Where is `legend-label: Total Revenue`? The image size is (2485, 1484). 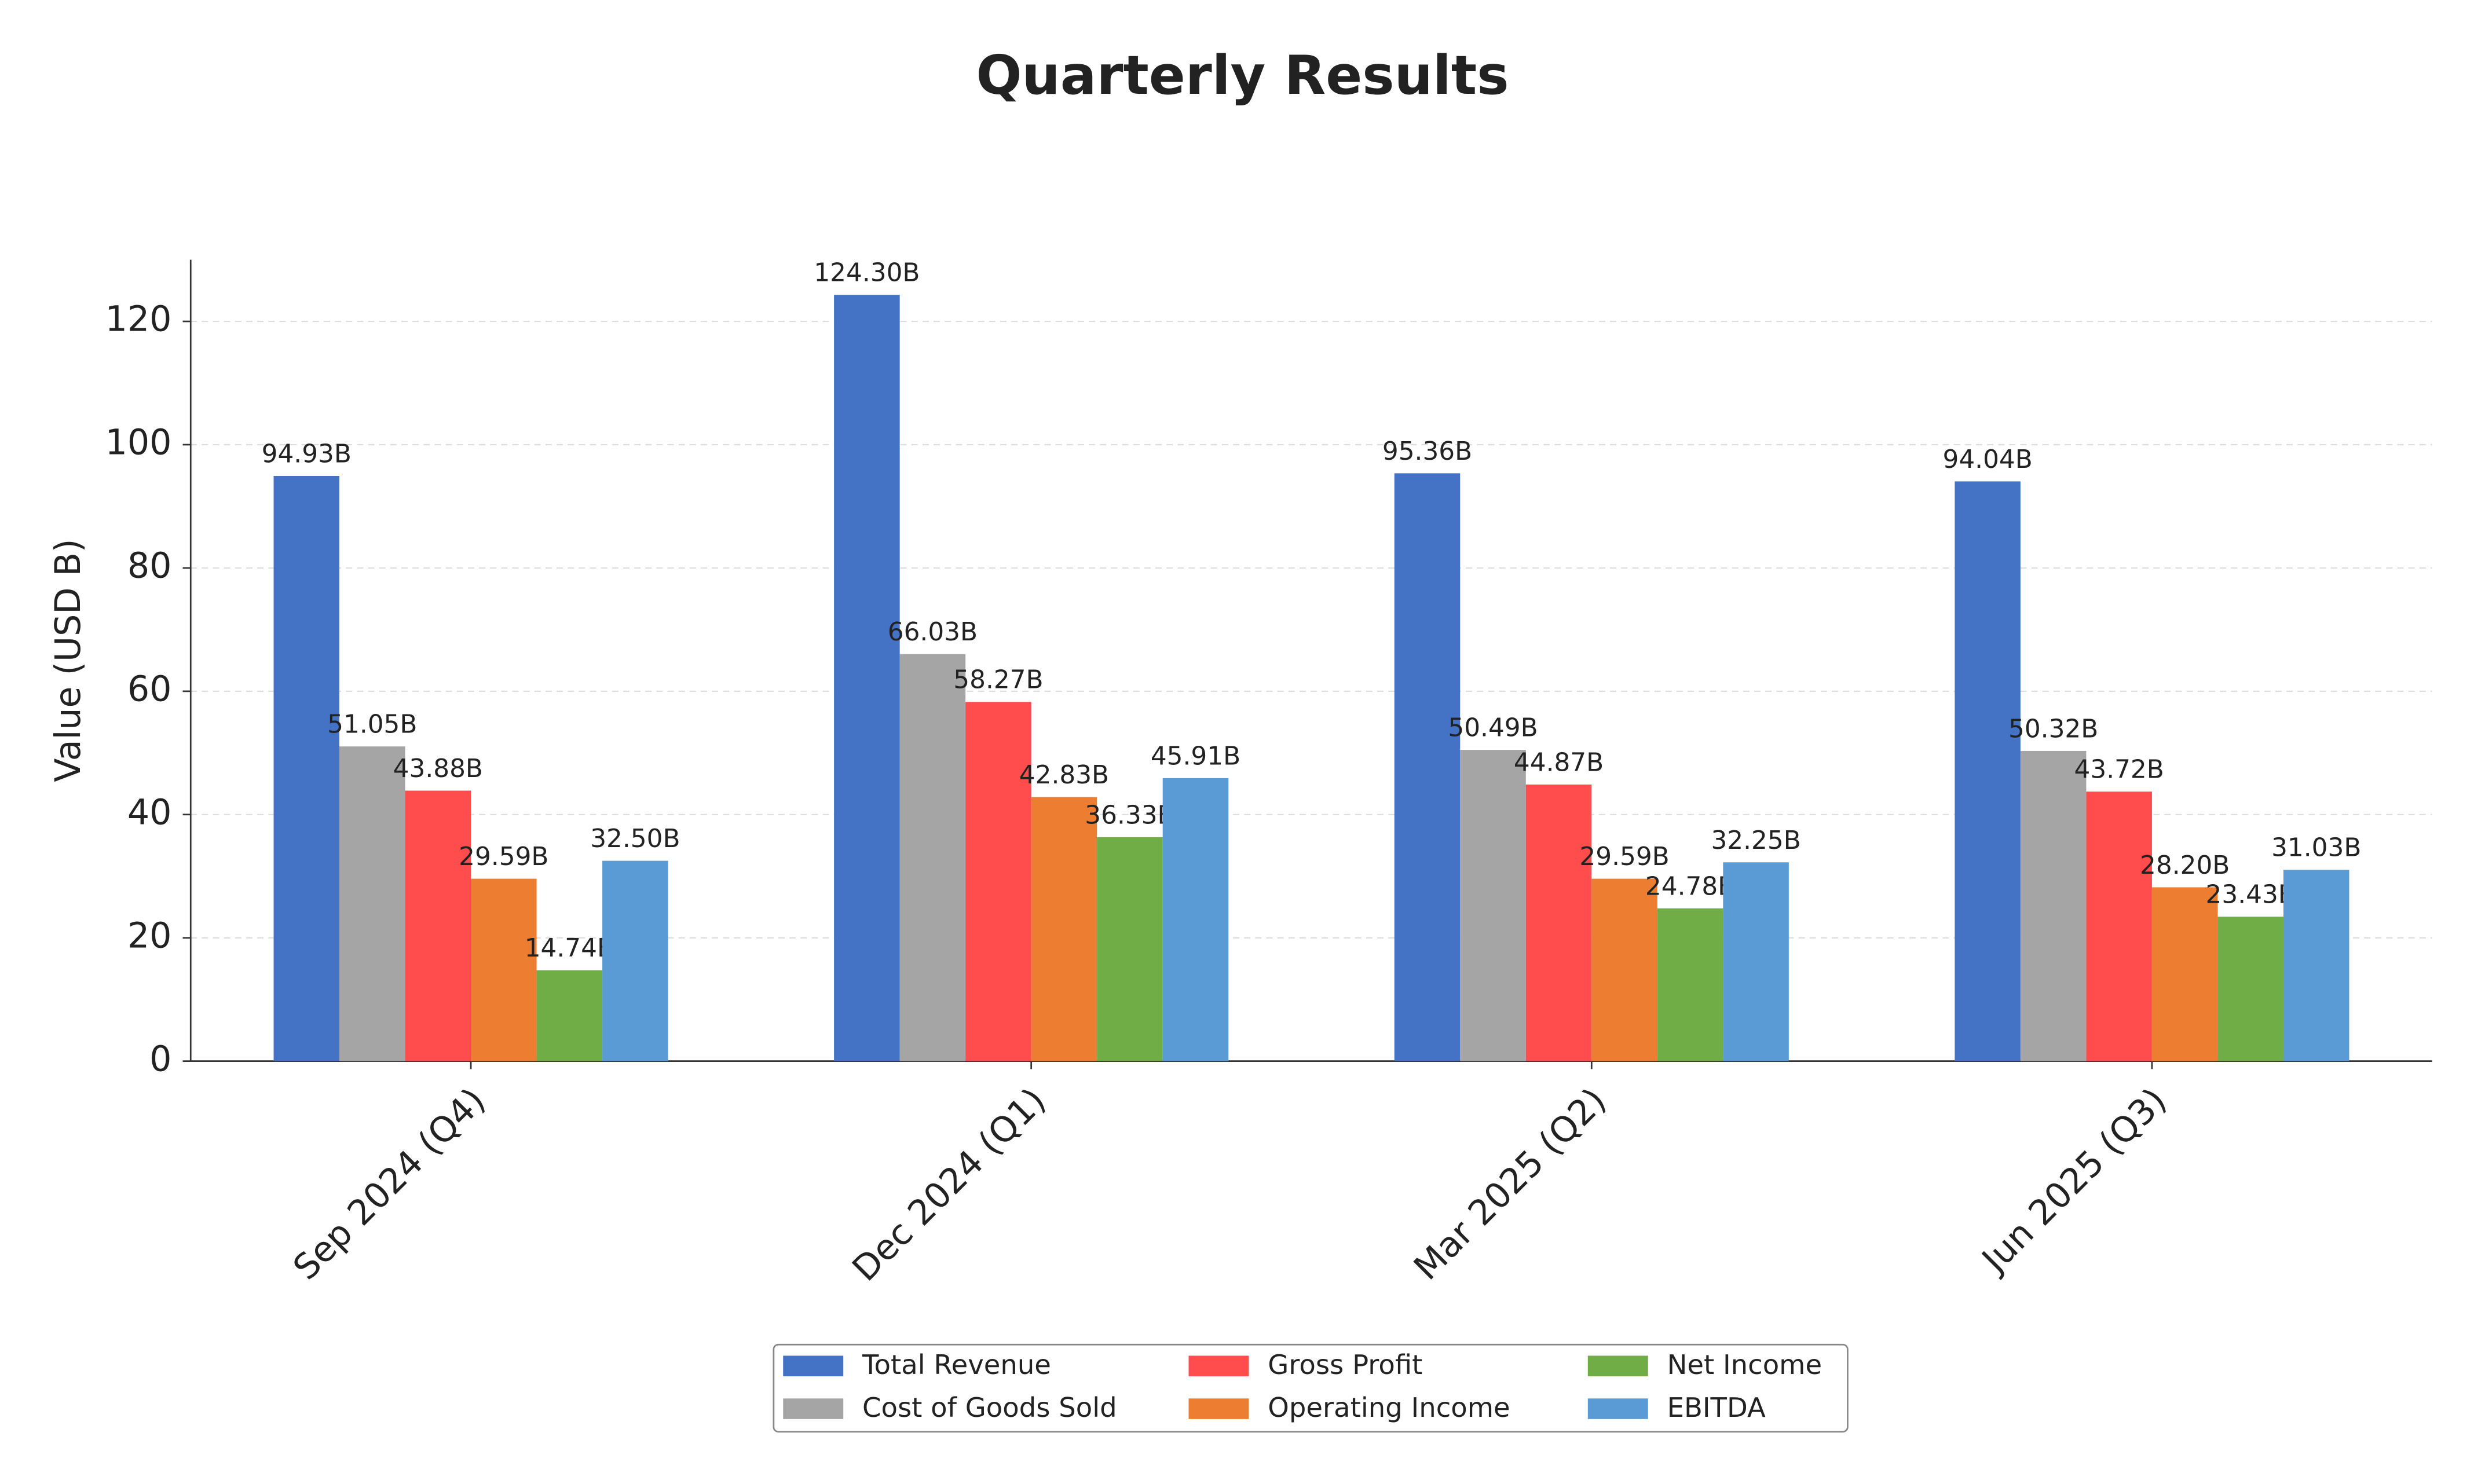
legend-label: Total Revenue is located at coordinates (956, 1364).